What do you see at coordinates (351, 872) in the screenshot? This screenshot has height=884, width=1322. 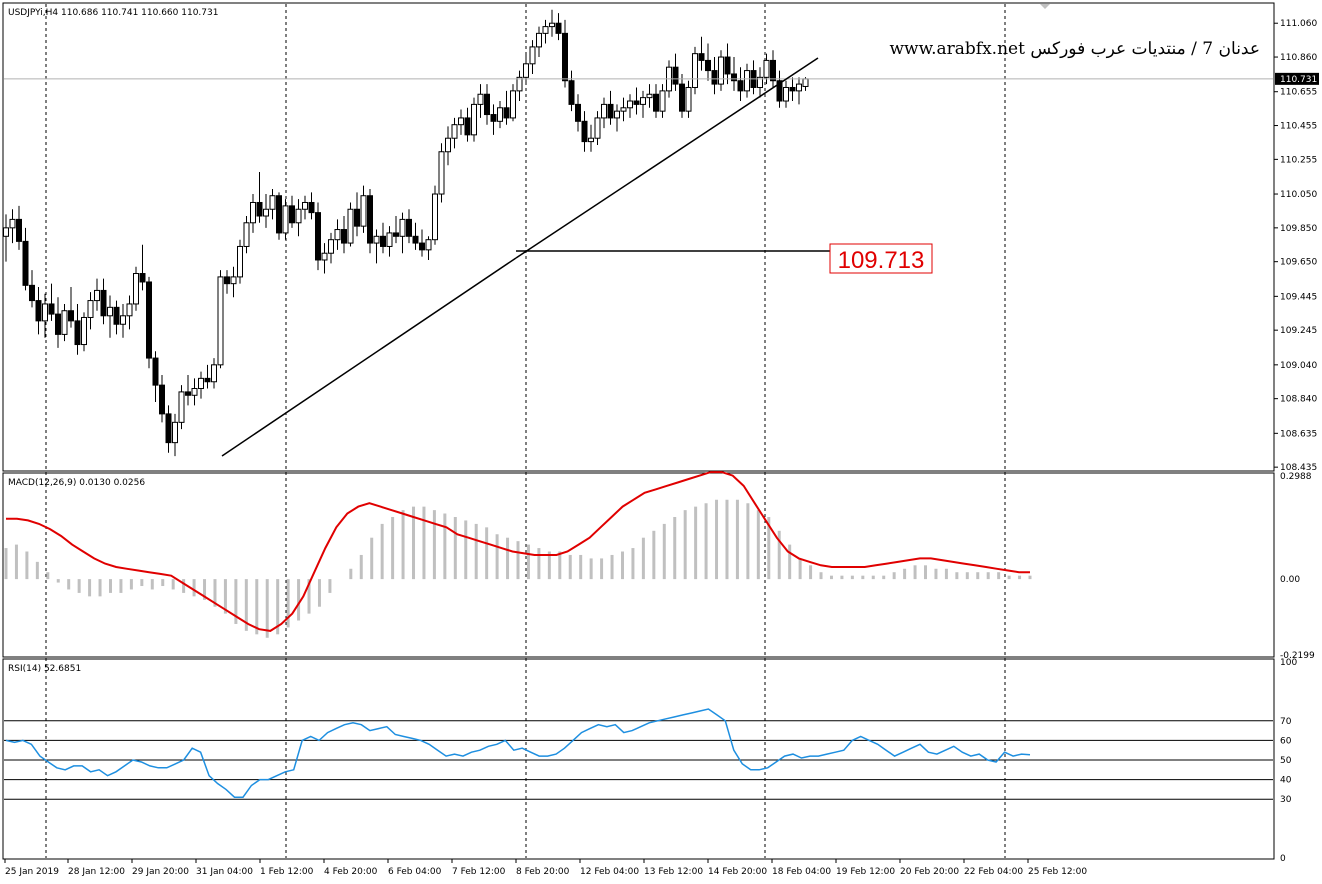 I see `time-tick-label: 4 Feb 20:00` at bounding box center [351, 872].